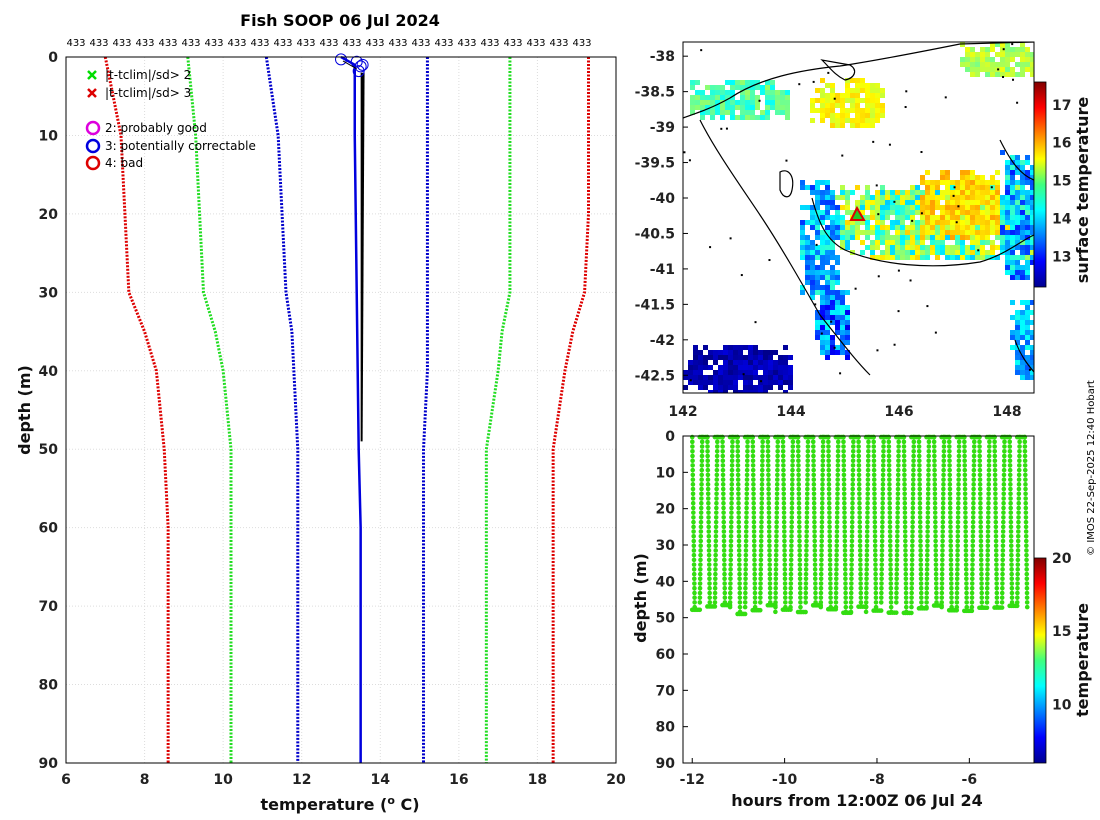 This screenshot has width=1100, height=820. Describe the element at coordinates (92, 93) in the screenshot. I see `legend-x-marker` at that location.